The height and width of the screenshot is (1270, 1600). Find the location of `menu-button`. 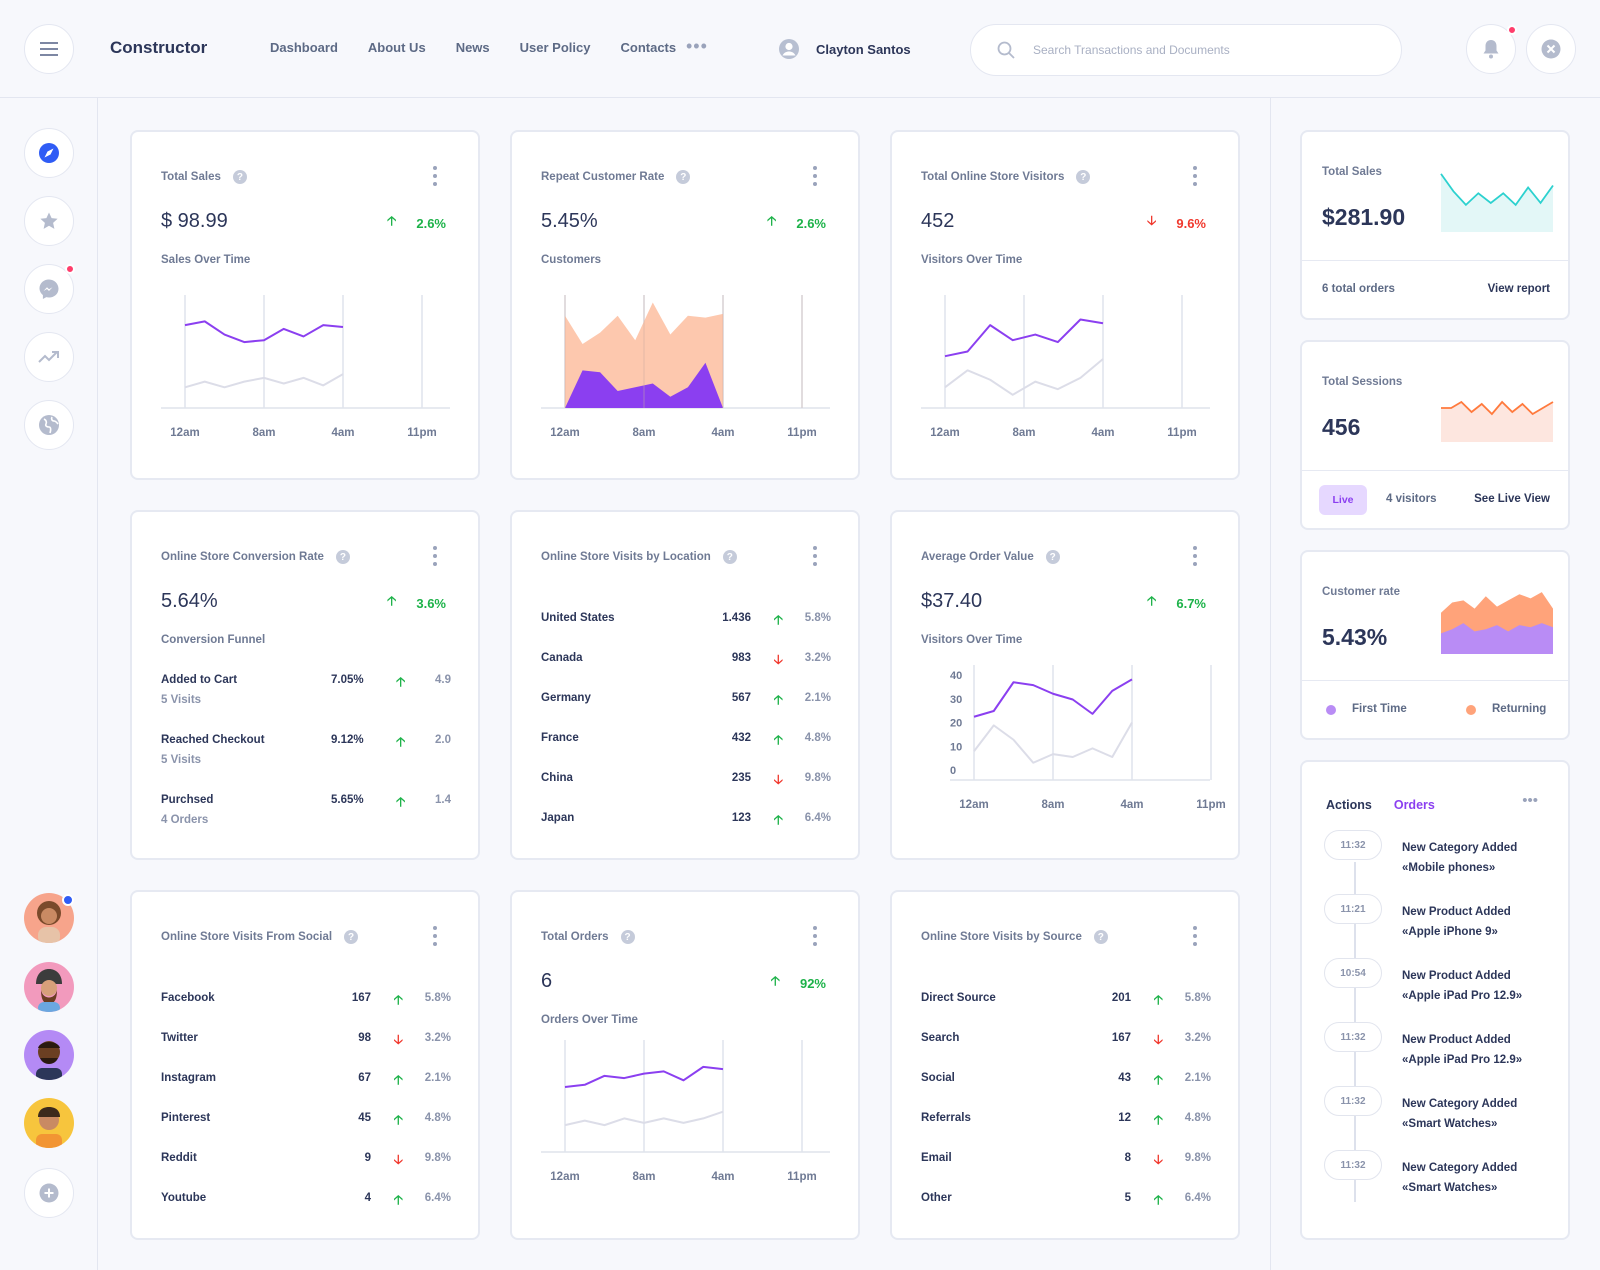

menu-button is located at coordinates (49, 49).